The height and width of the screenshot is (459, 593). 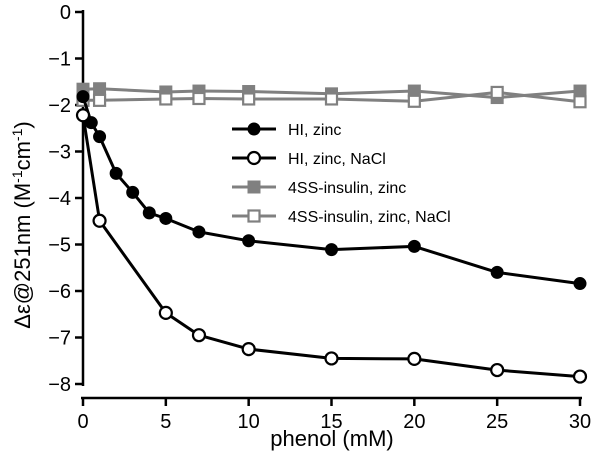 I want to click on legend-item: HI, zinc, NaCl, so click(x=309, y=159).